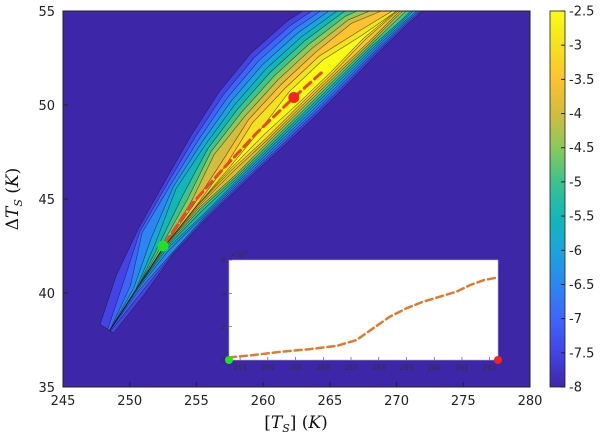 The width and height of the screenshot is (600, 441). What do you see at coordinates (46, 294) in the screenshot?
I see `y-tick-label: 40` at bounding box center [46, 294].